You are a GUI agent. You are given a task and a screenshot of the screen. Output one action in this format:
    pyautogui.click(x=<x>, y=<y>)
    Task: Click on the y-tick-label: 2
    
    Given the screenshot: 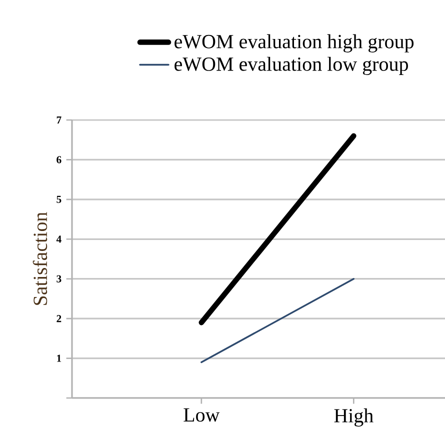 What is the action you would take?
    pyautogui.click(x=59, y=318)
    